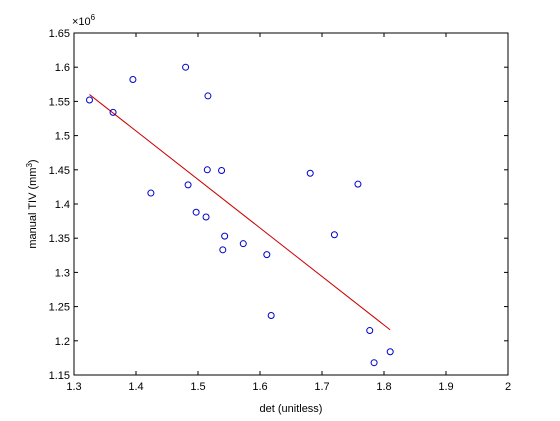 This screenshot has height=421, width=560. What do you see at coordinates (291, 409) in the screenshot?
I see `x-axis-label: det (unitless)` at bounding box center [291, 409].